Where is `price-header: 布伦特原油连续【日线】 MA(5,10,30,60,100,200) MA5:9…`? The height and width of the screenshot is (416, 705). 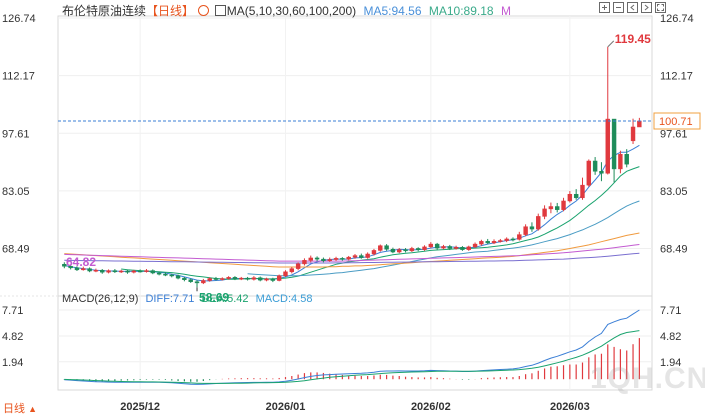
price-header: 布伦特原油连续【日线】 MA(5,10,30,60,100,200) MA5:9… is located at coordinates (286, 10).